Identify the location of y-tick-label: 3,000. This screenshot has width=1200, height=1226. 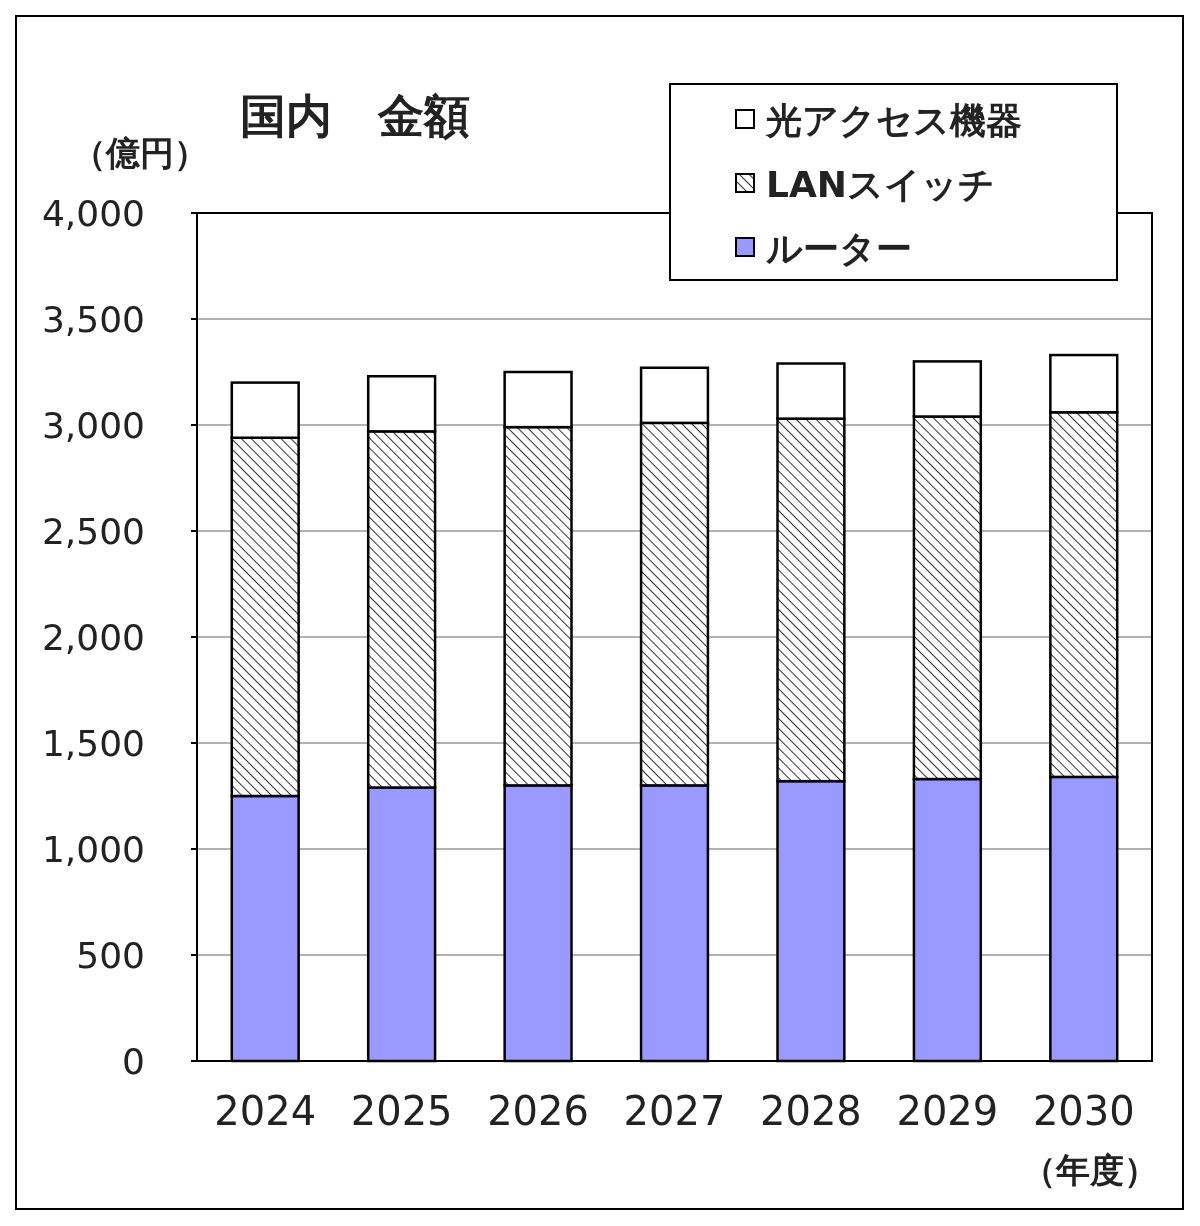
(93, 425).